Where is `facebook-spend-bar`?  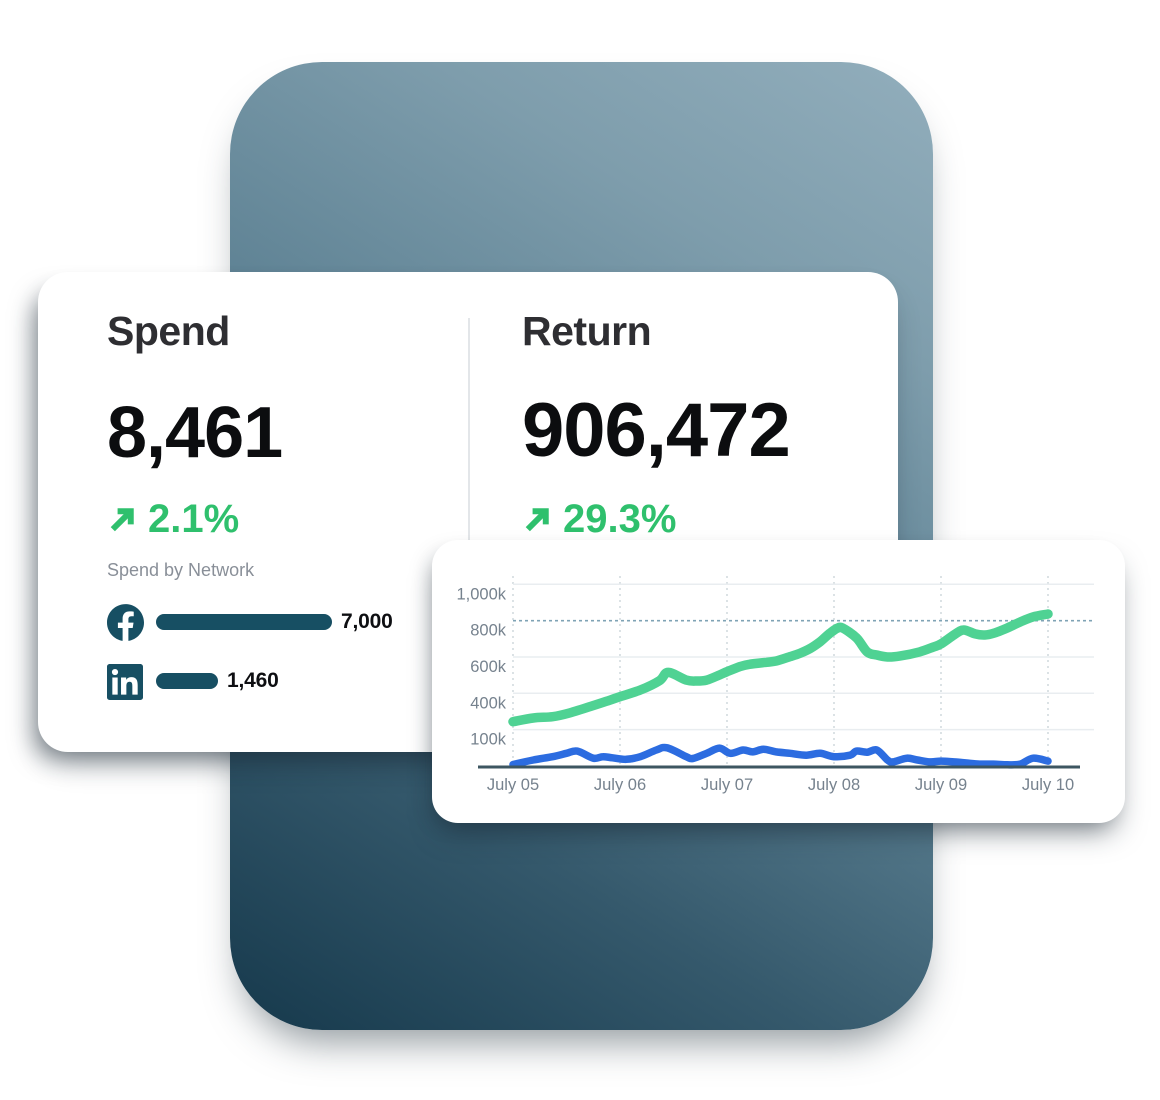 facebook-spend-bar is located at coordinates (244, 622).